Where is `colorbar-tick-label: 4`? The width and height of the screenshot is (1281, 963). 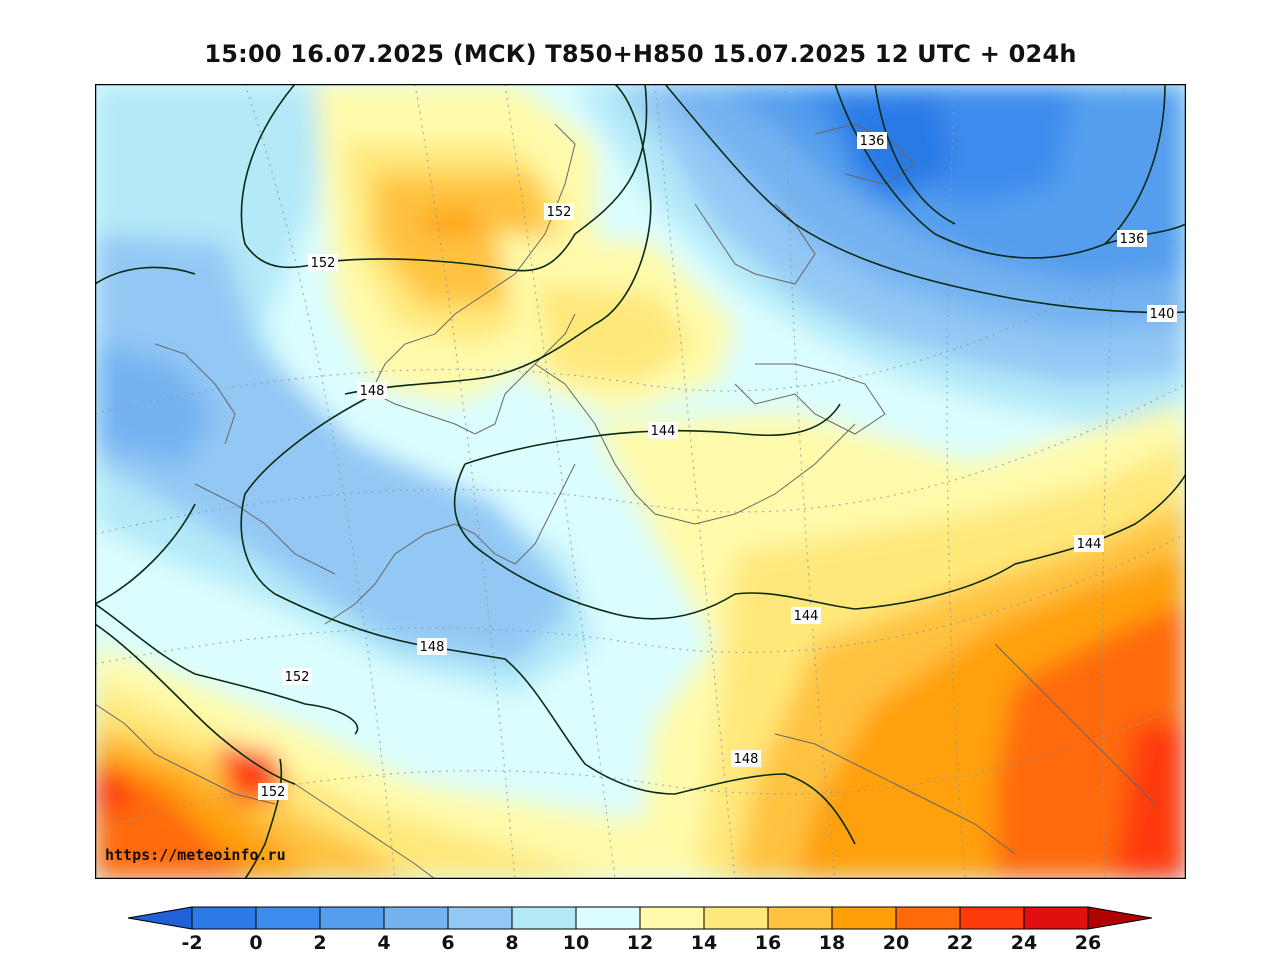
colorbar-tick-label: 4 is located at coordinates (383, 943).